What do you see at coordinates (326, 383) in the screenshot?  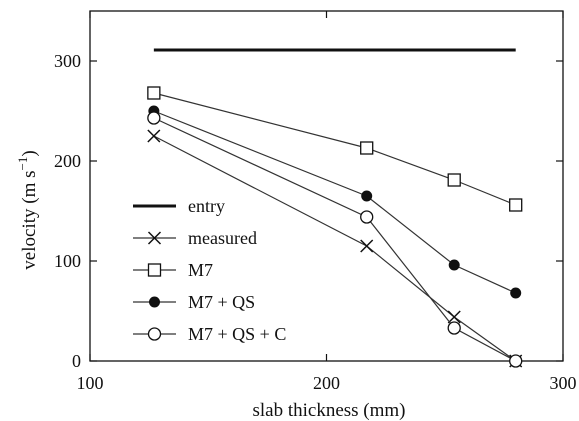 I see `x-tick-label: 200` at bounding box center [326, 383].